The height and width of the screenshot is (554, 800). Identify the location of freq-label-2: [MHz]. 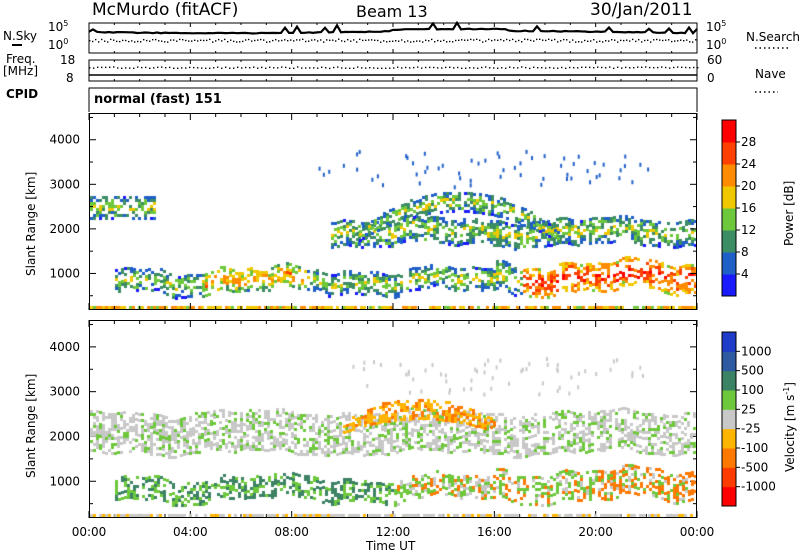
(21, 71).